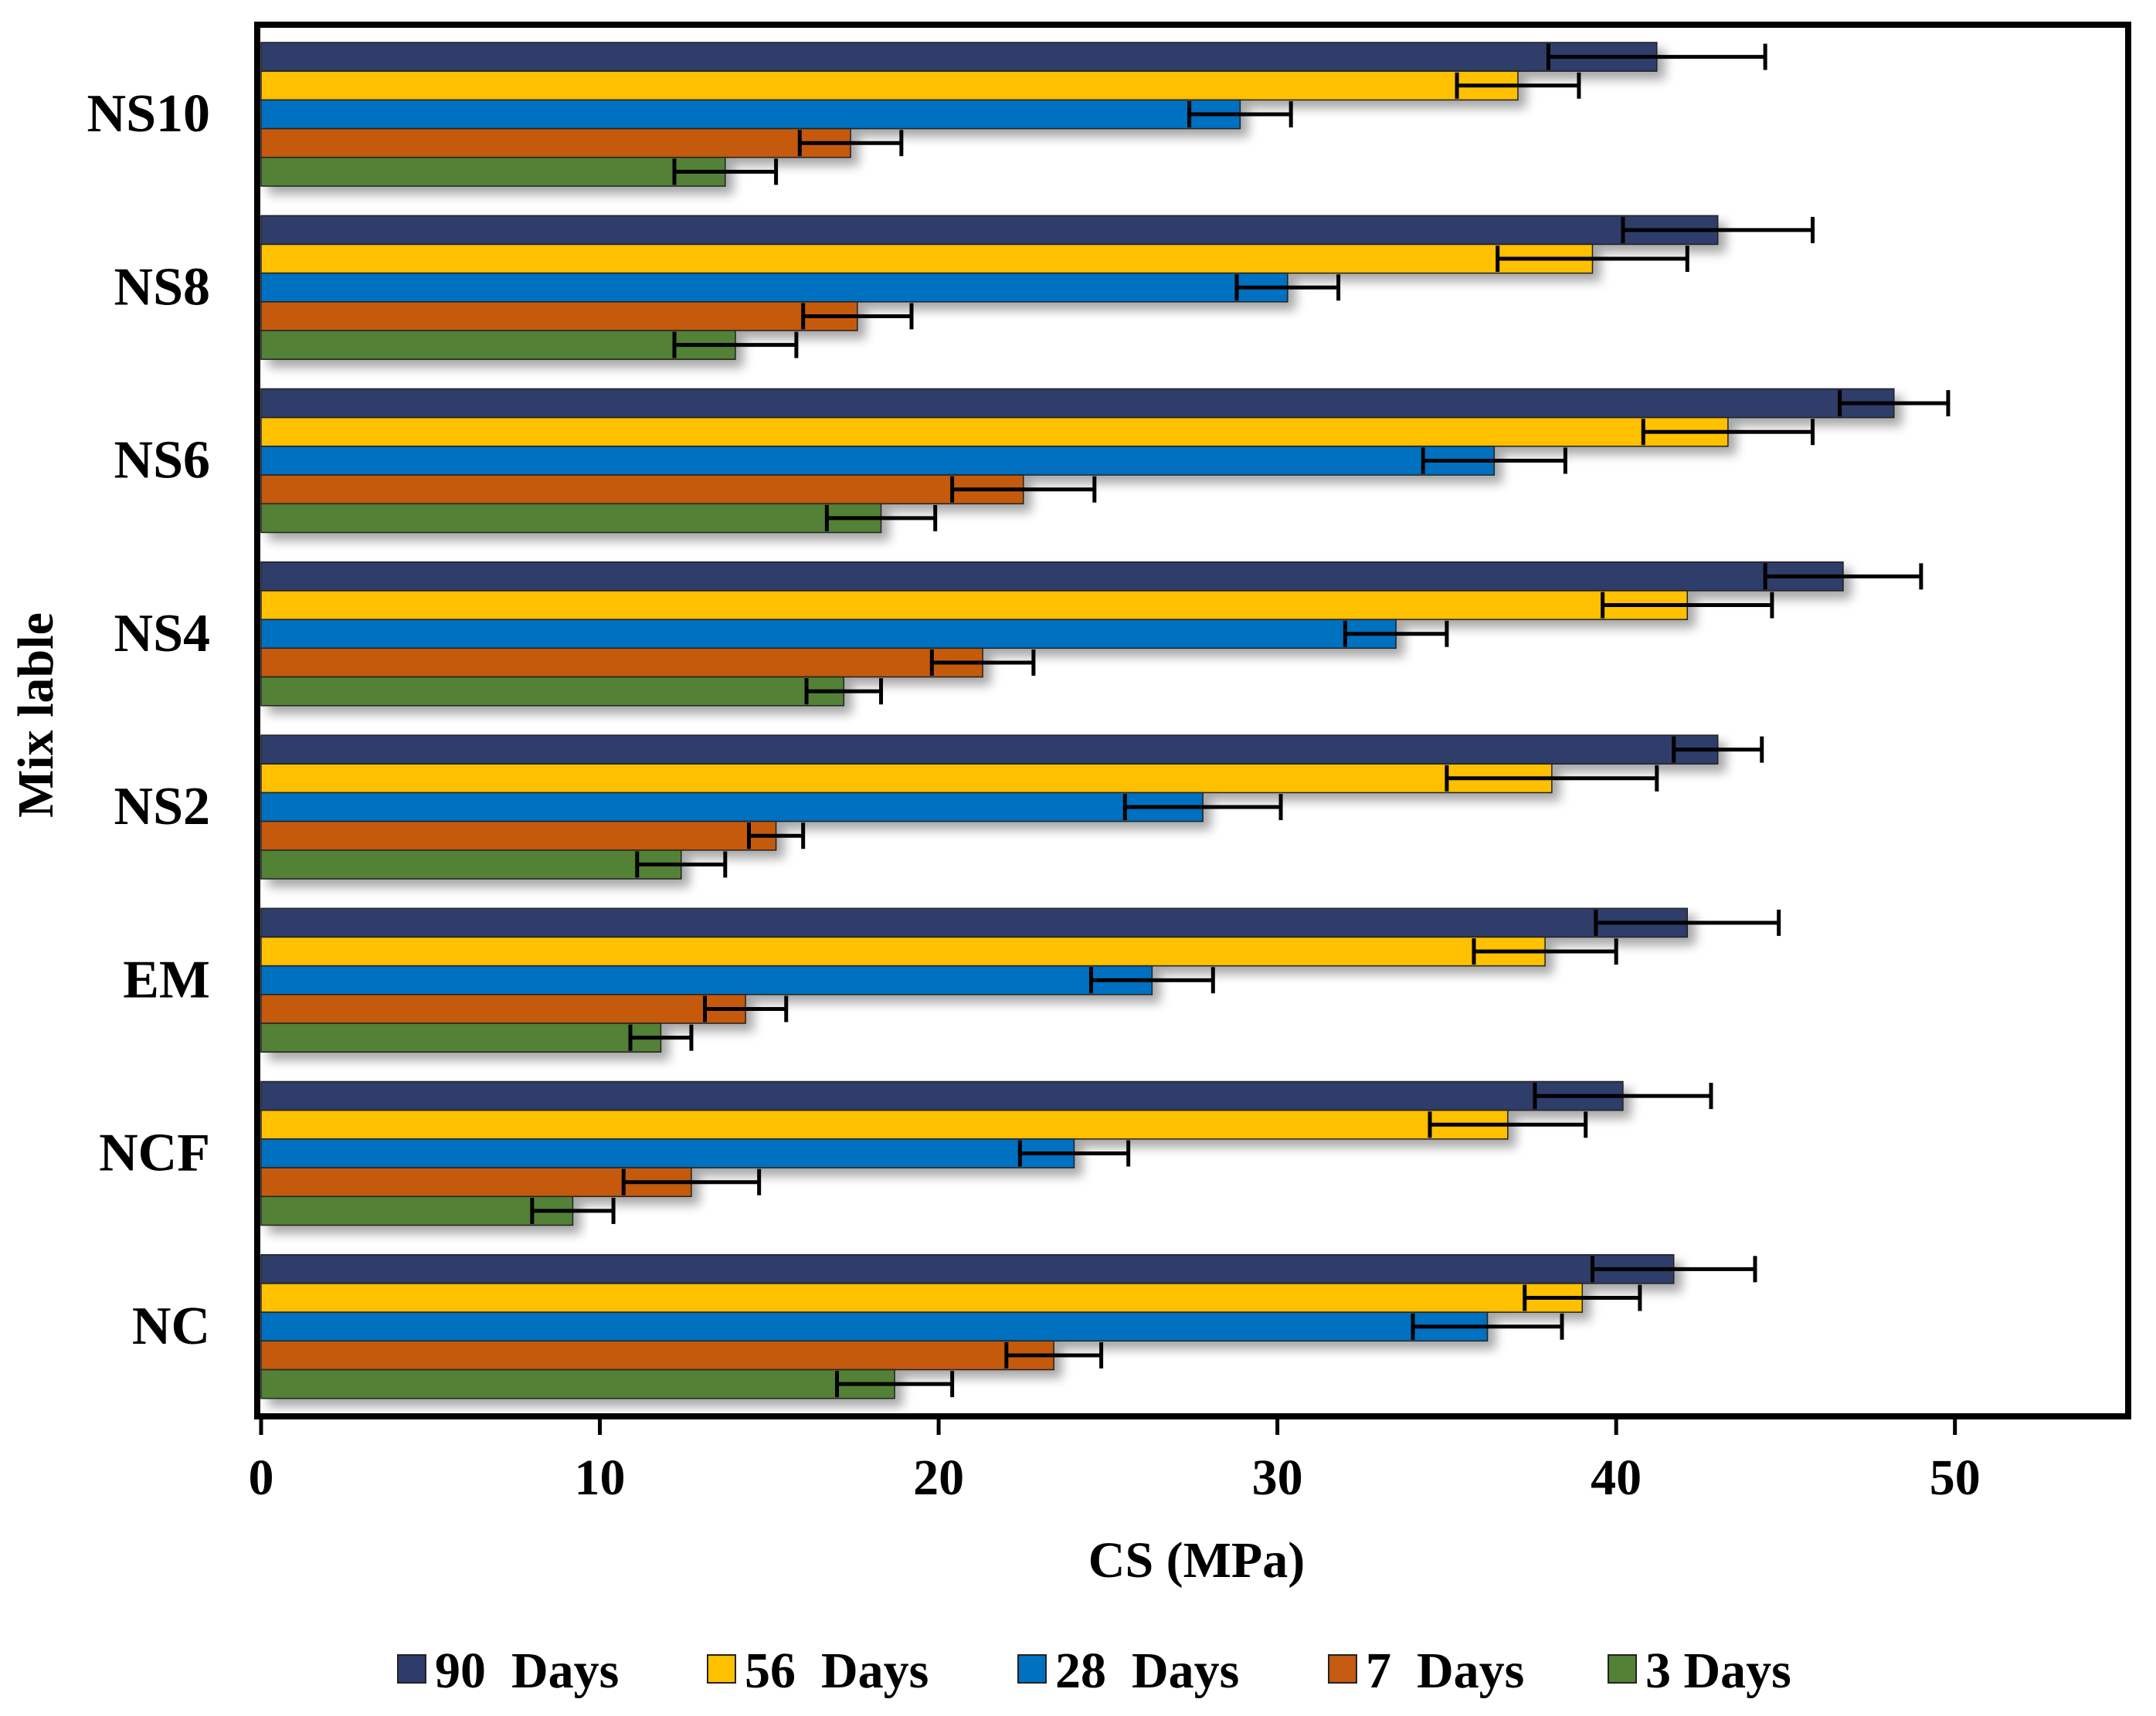  What do you see at coordinates (837, 1671) in the screenshot?
I see `legend-label-56-days: 56 Days` at bounding box center [837, 1671].